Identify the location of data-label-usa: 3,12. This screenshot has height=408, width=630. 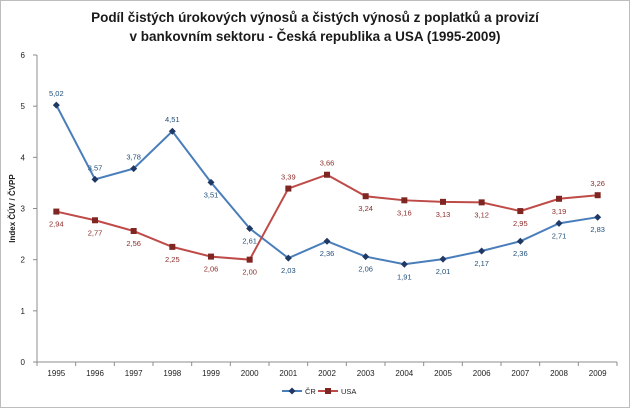
(481, 214).